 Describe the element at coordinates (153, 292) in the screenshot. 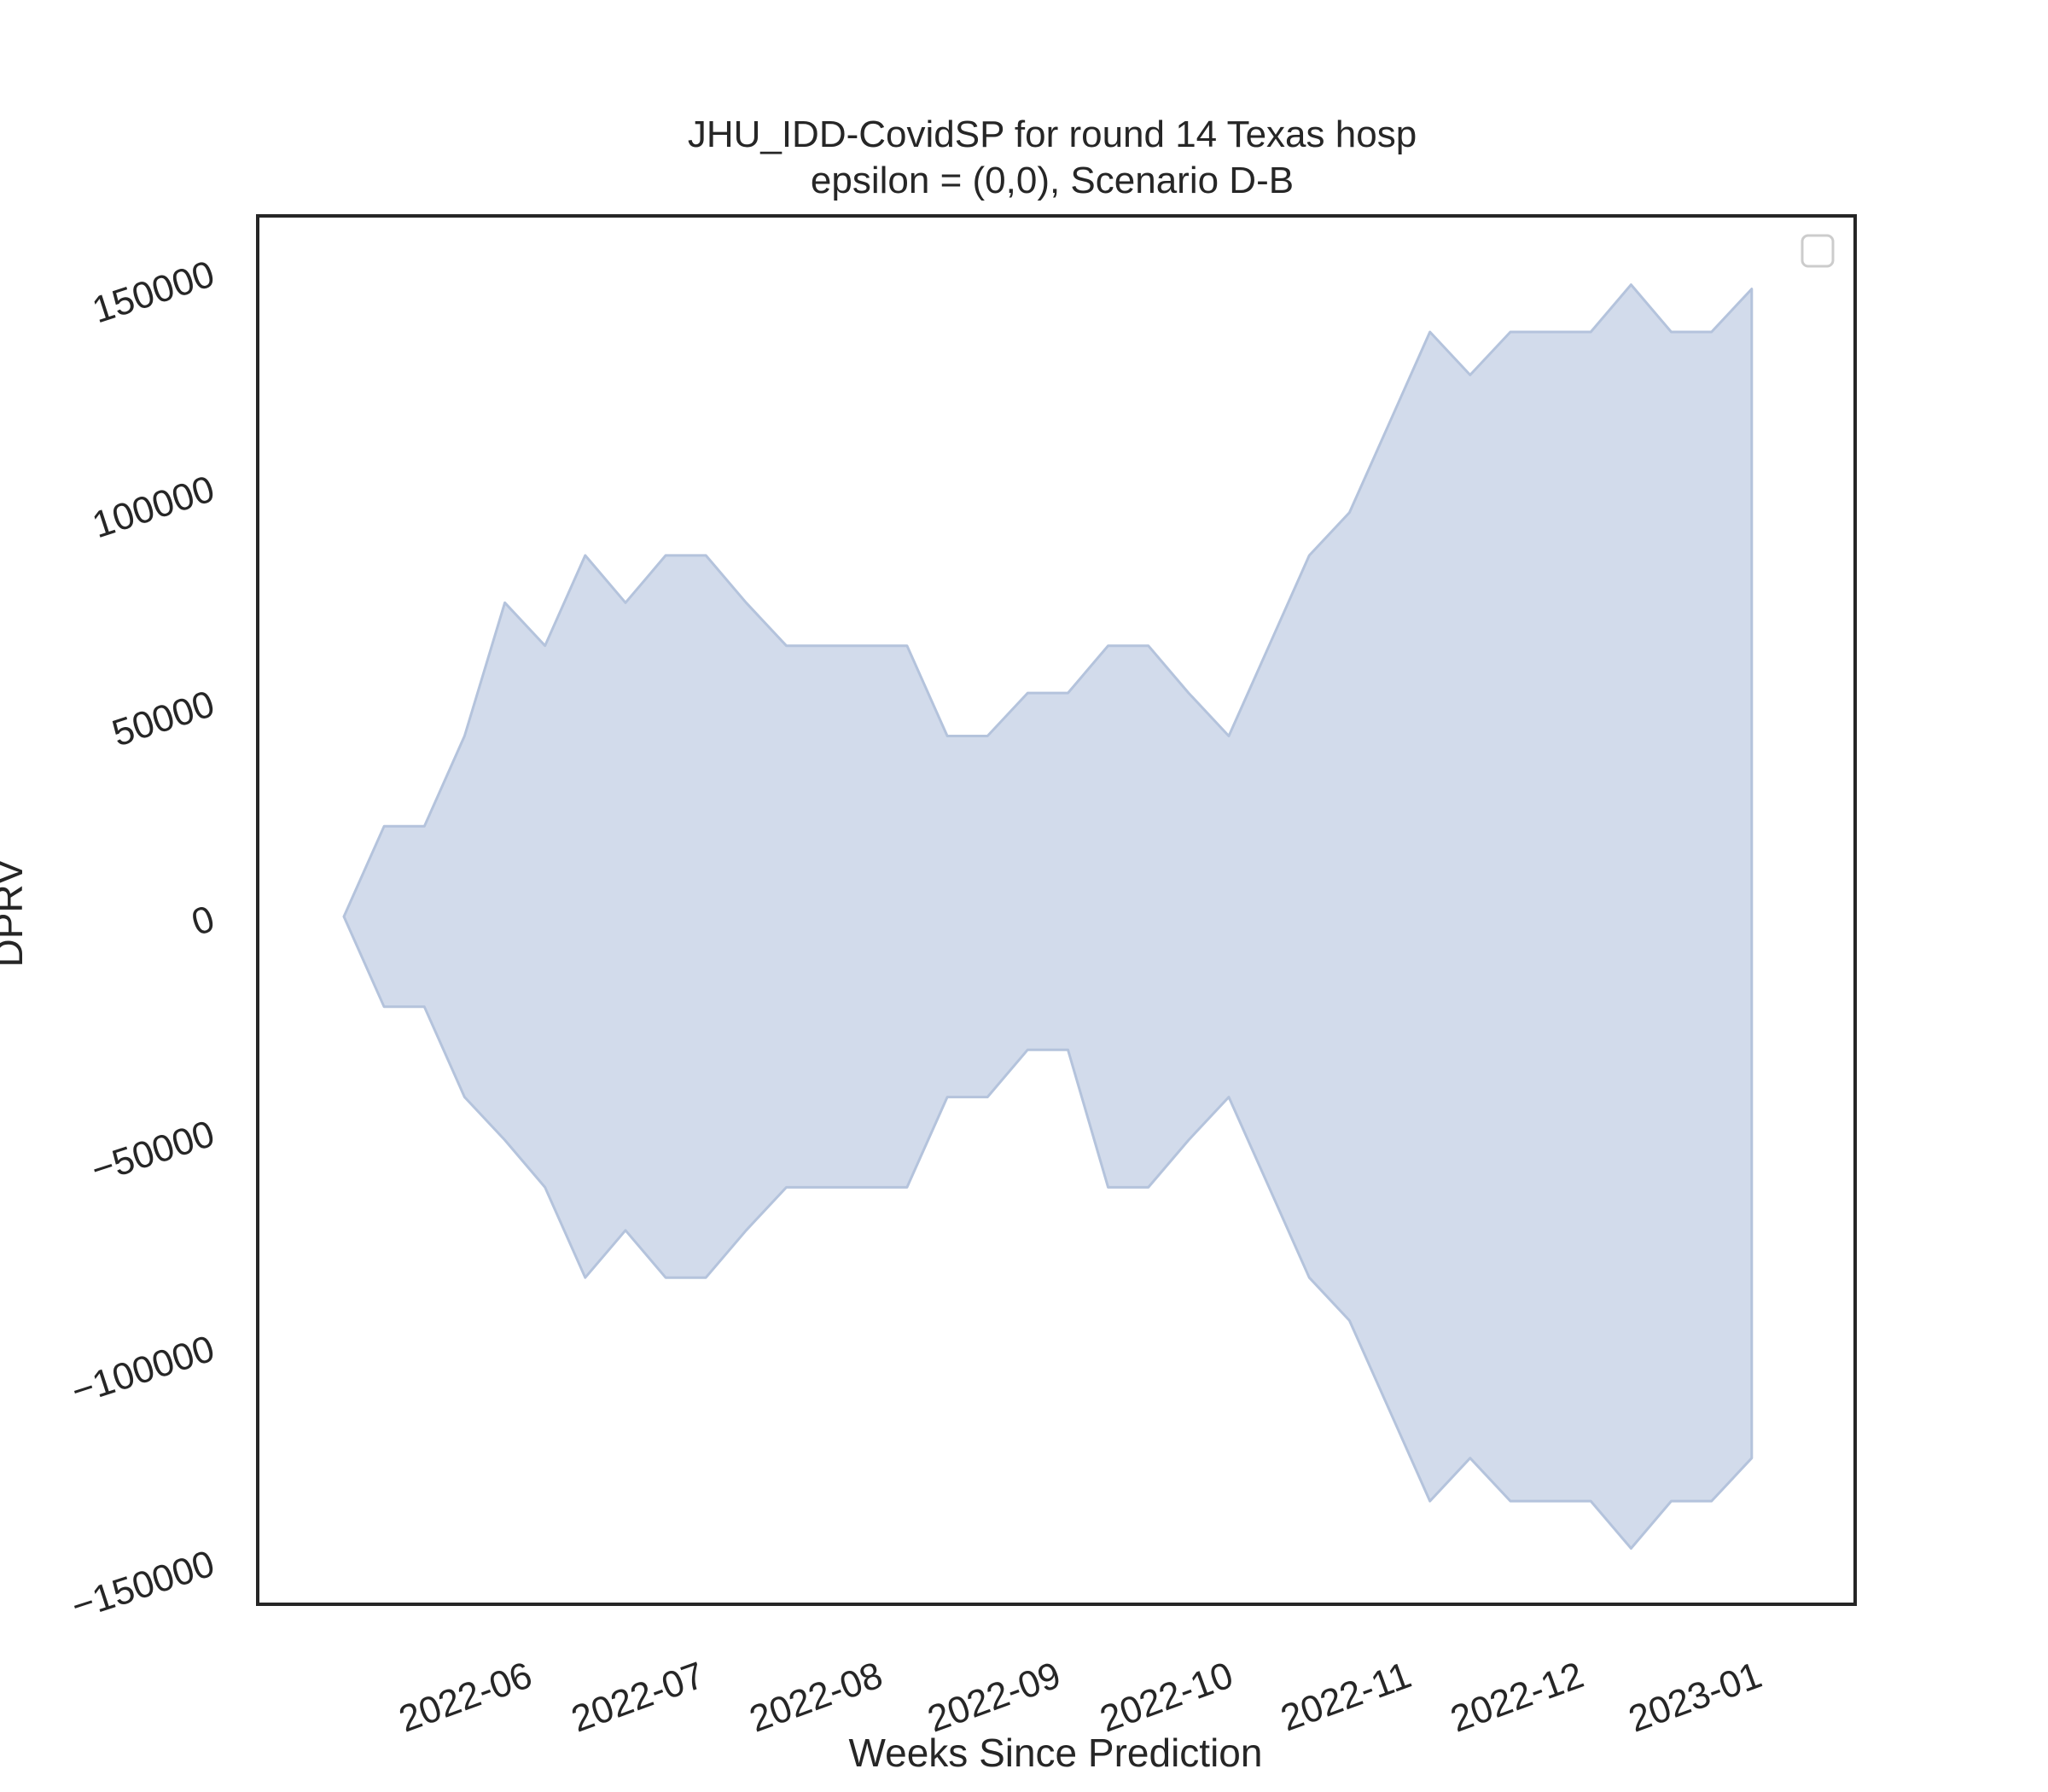

I see `y-tick-label: 150000` at that location.